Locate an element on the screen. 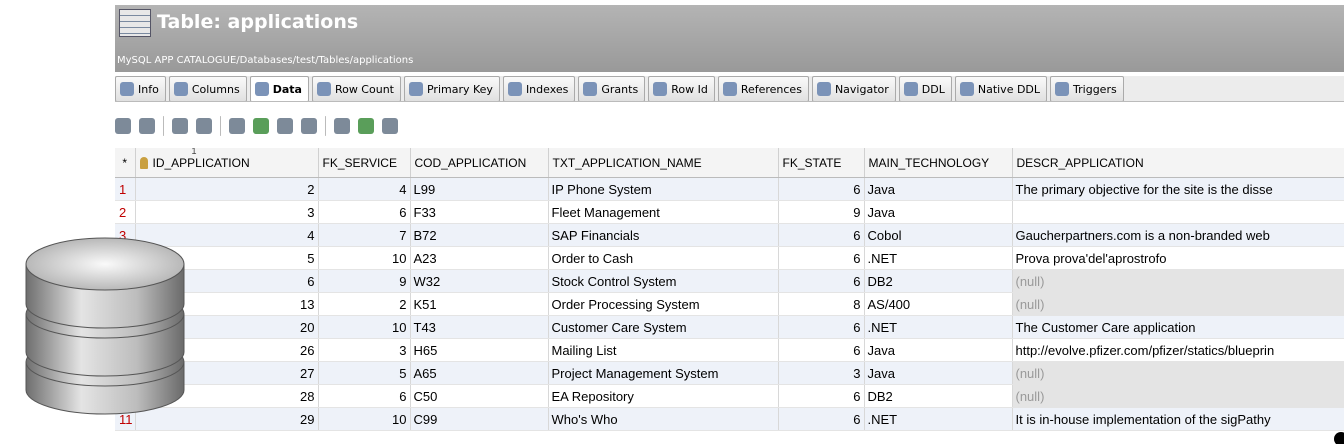 This screenshot has height=444, width=1344. column-header: FK_STATE is located at coordinates (821, 163).